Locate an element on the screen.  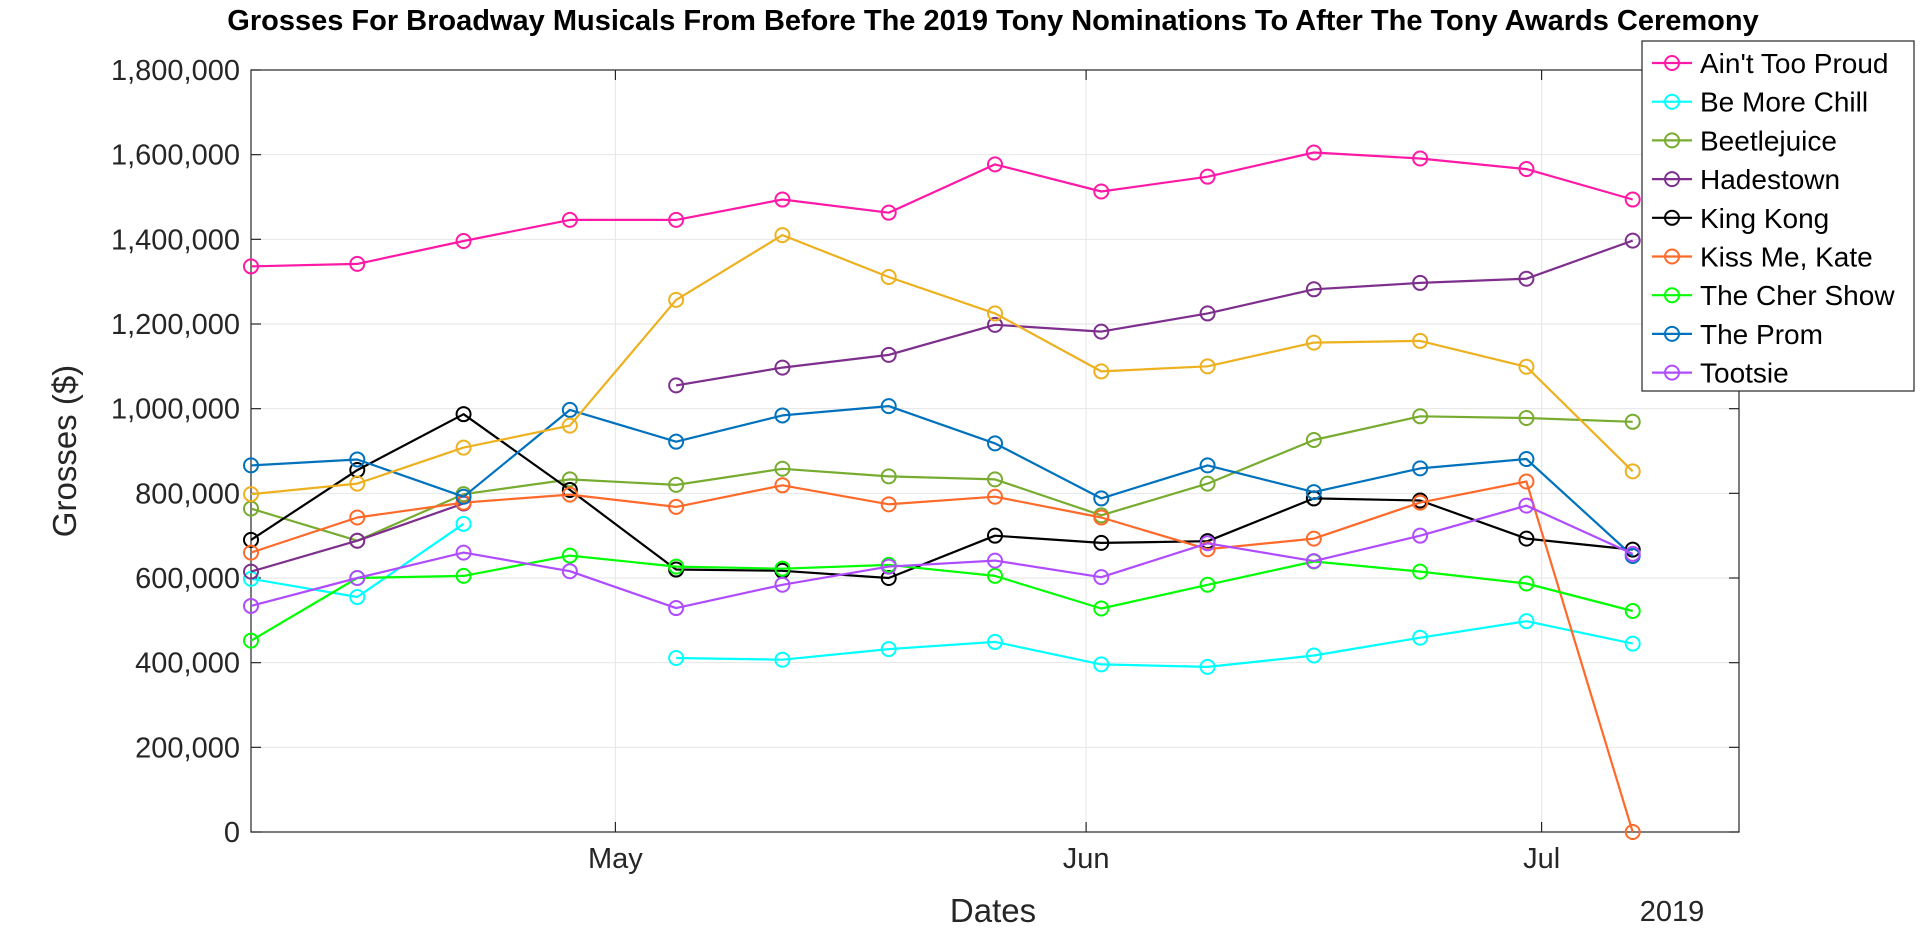
x-tick-label: May is located at coordinates (615, 859).